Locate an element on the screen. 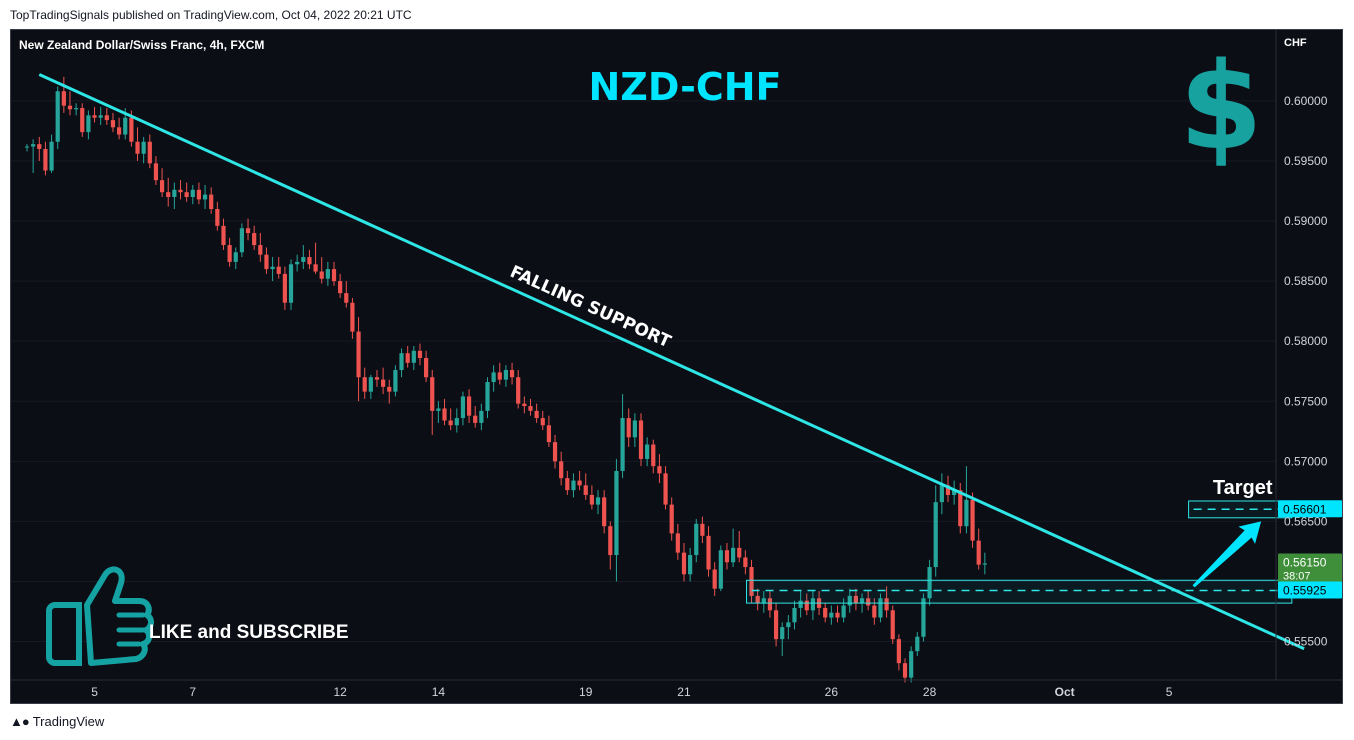  price-tick-label: 0.56500 is located at coordinates (1306, 521).